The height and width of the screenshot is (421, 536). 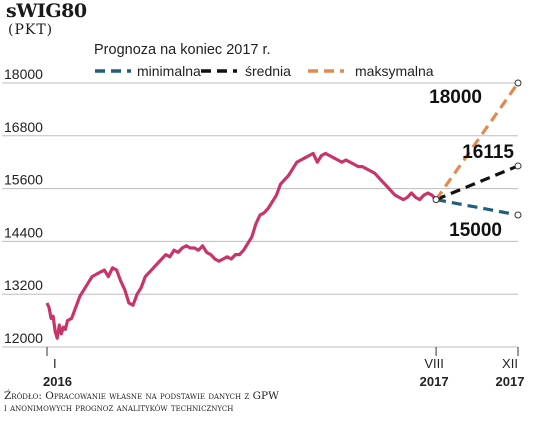 What do you see at coordinates (55, 363) in the screenshot?
I see `x-tick-label-top: I` at bounding box center [55, 363].